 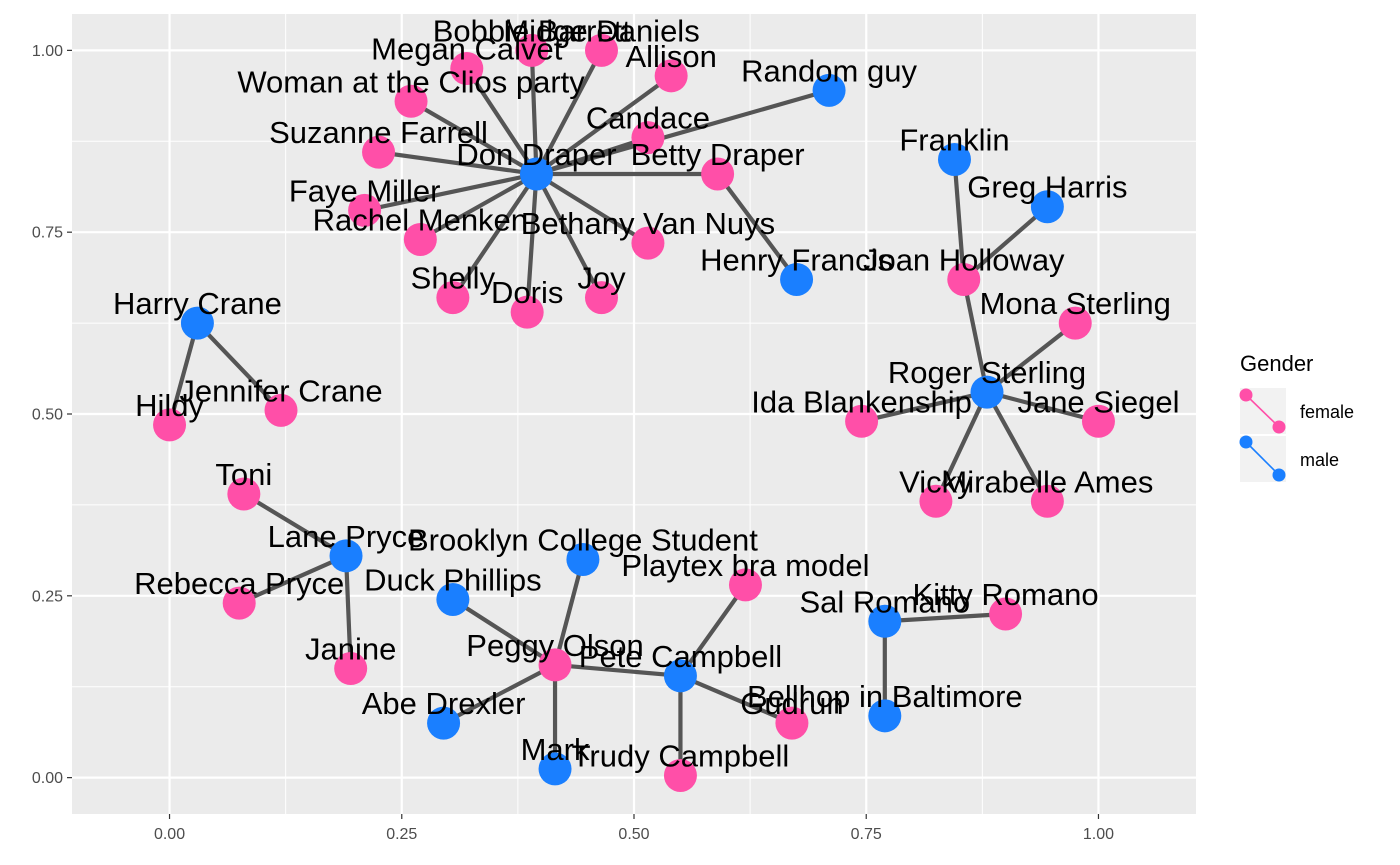 I want to click on node-label: Random guy, so click(x=829, y=70).